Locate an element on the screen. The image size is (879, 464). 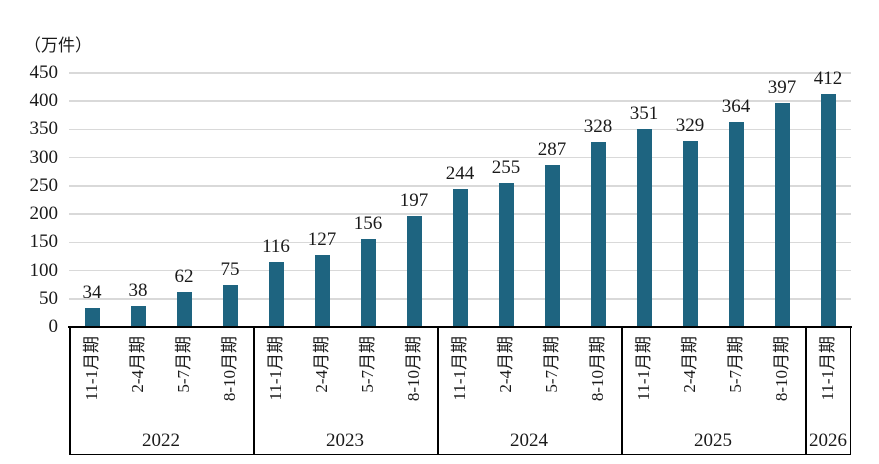
bar-value-label: 127 is located at coordinates (322, 240).